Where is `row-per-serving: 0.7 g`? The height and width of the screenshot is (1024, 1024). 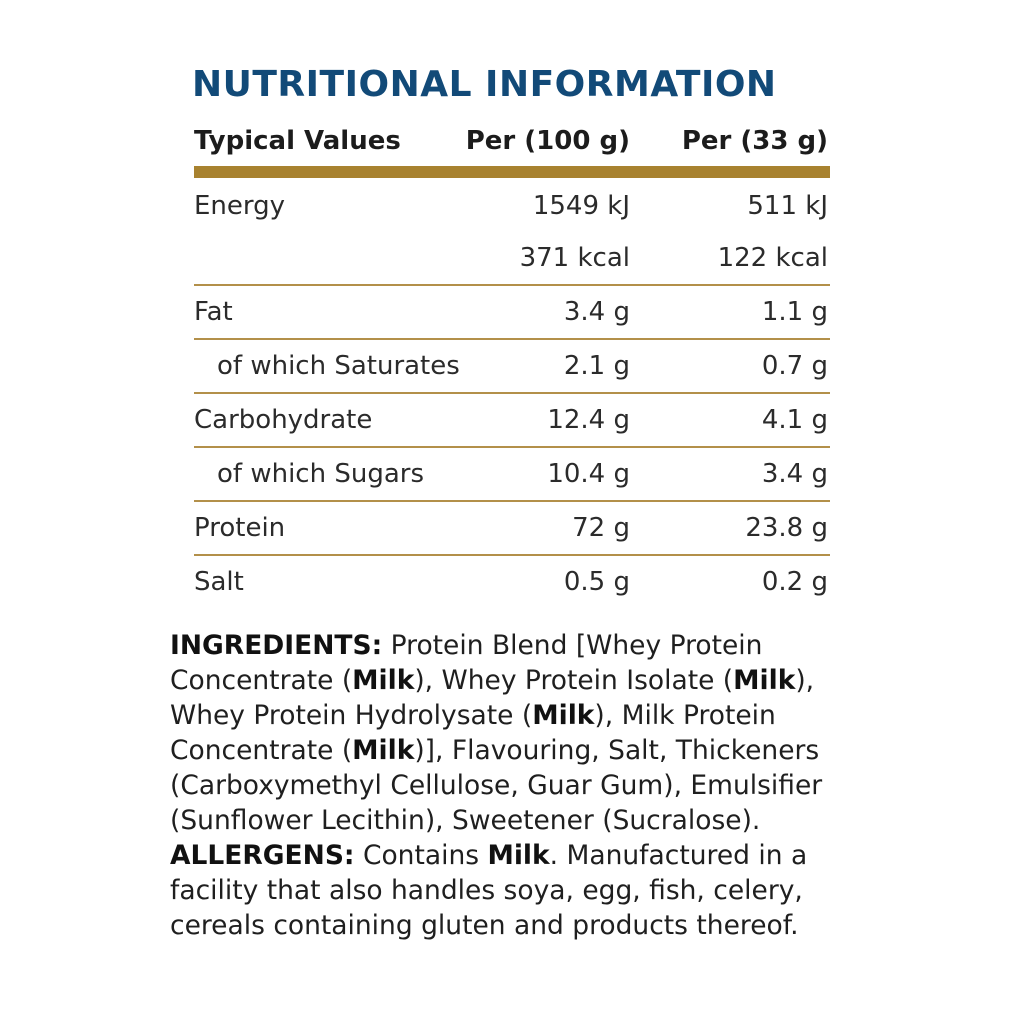
row-per-serving: 0.7 g is located at coordinates (794, 366).